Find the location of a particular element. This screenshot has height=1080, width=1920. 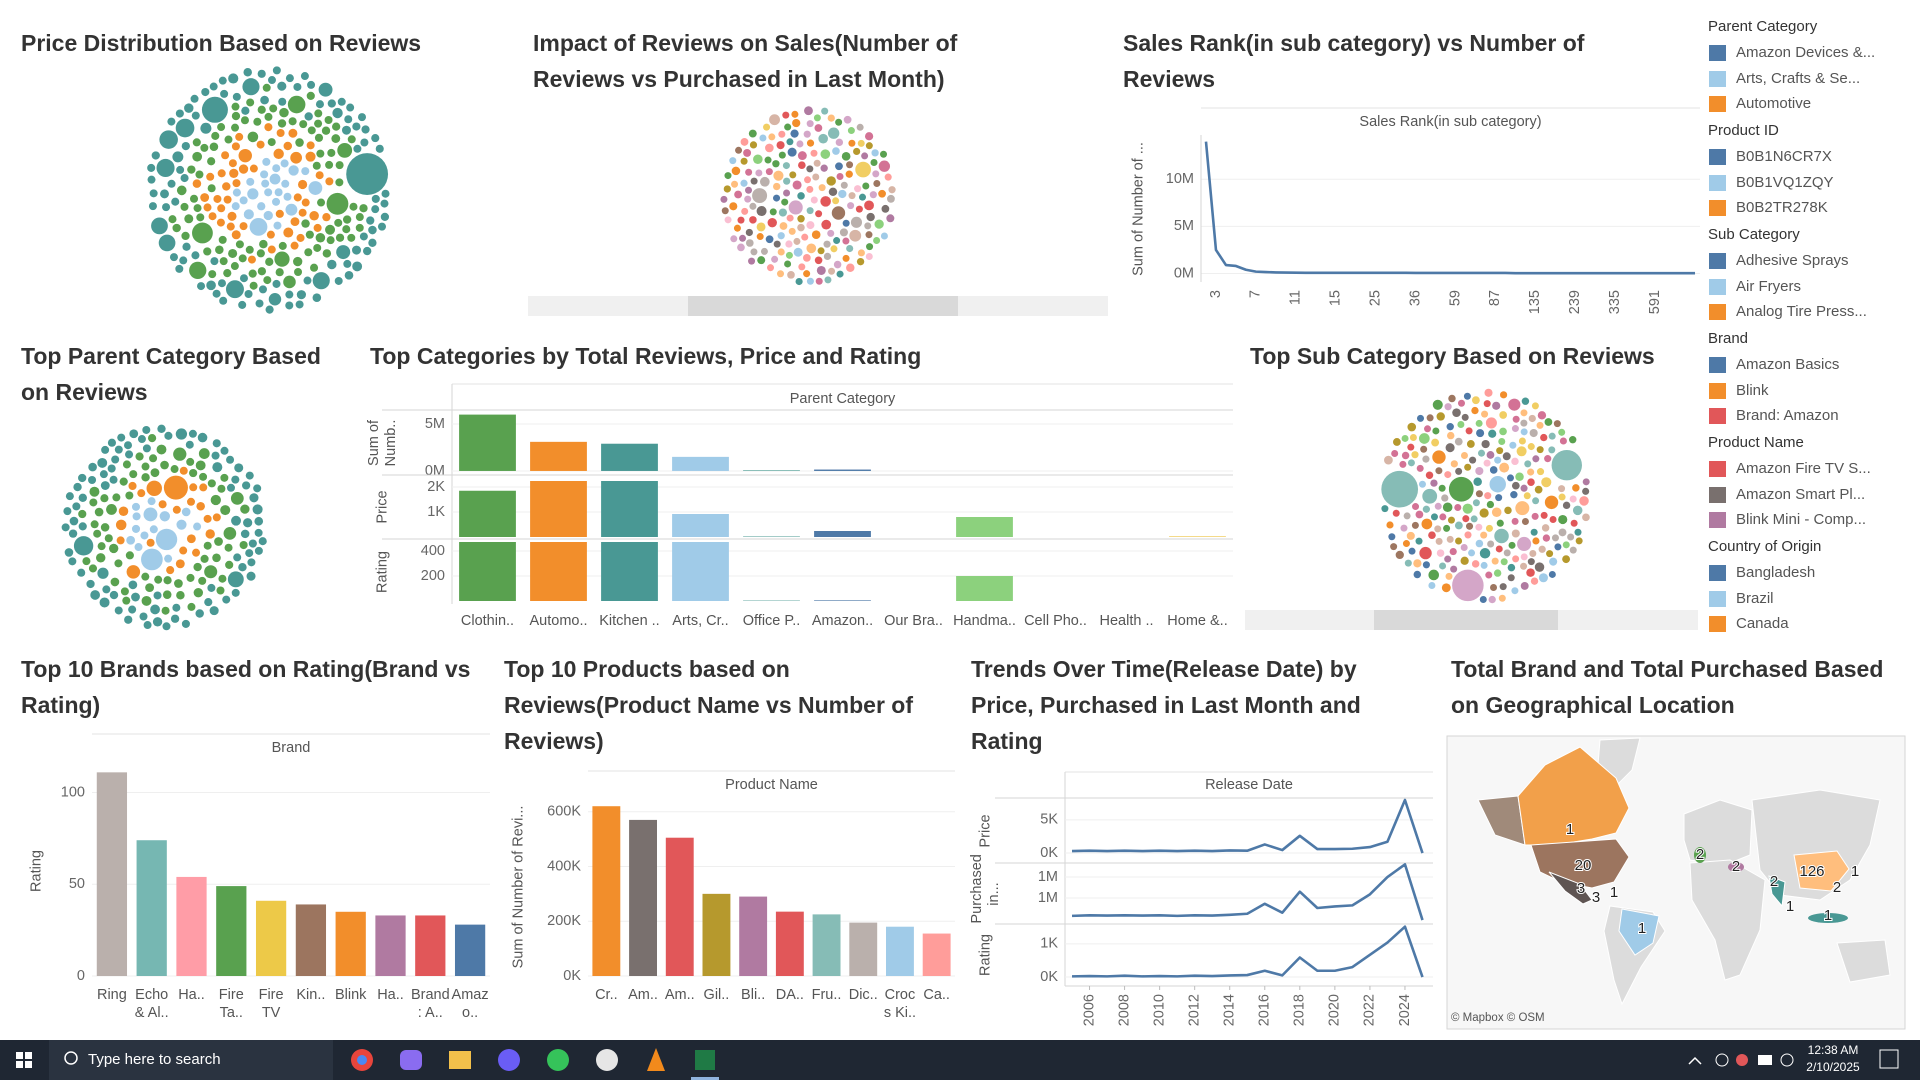

y-tick-label: 1K is located at coordinates (1049, 944).